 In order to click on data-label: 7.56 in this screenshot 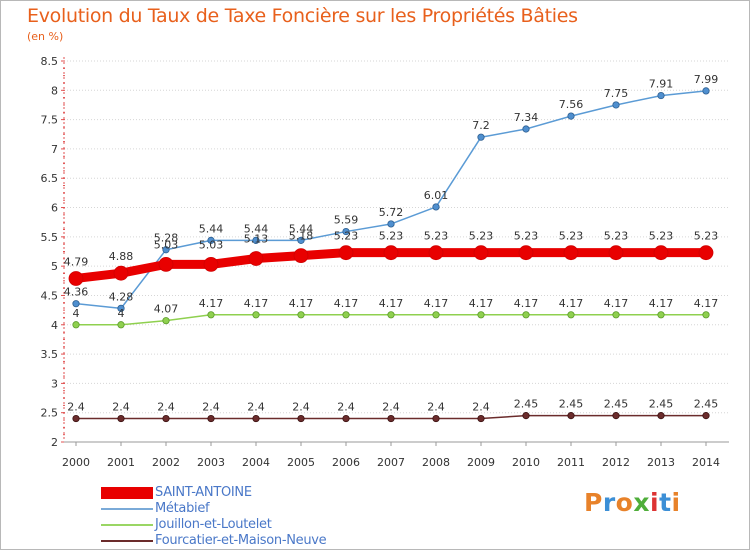, I will do `click(571, 104)`.